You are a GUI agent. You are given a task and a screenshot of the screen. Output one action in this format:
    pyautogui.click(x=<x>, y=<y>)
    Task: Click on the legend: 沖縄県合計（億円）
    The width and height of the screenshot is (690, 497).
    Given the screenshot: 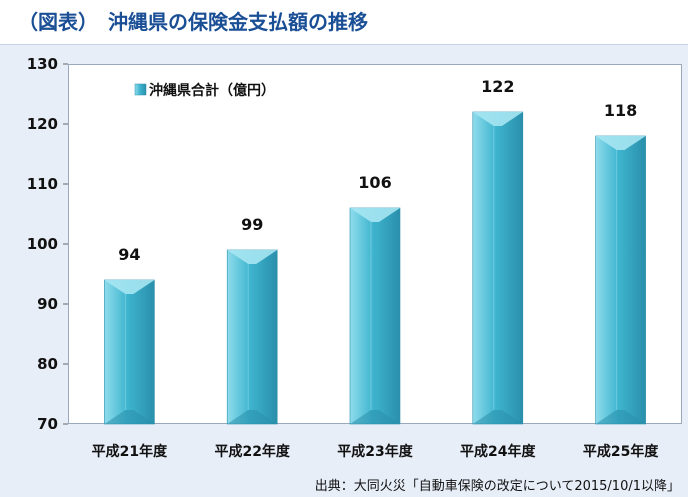 What is the action you would take?
    pyautogui.click(x=204, y=90)
    